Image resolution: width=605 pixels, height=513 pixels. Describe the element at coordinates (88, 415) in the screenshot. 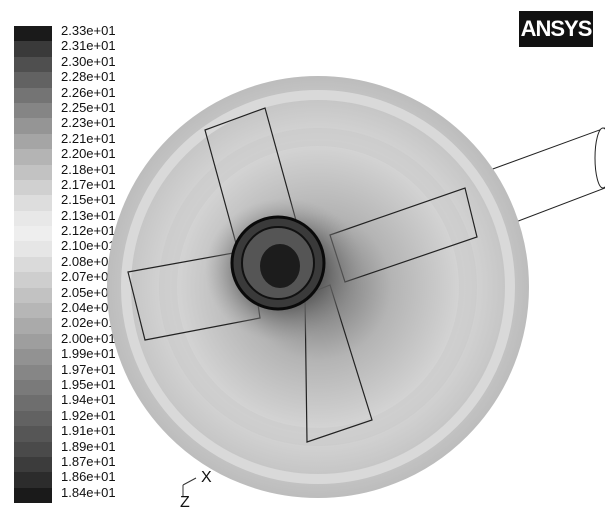

I see `legend-label: 1.92e+01` at that location.